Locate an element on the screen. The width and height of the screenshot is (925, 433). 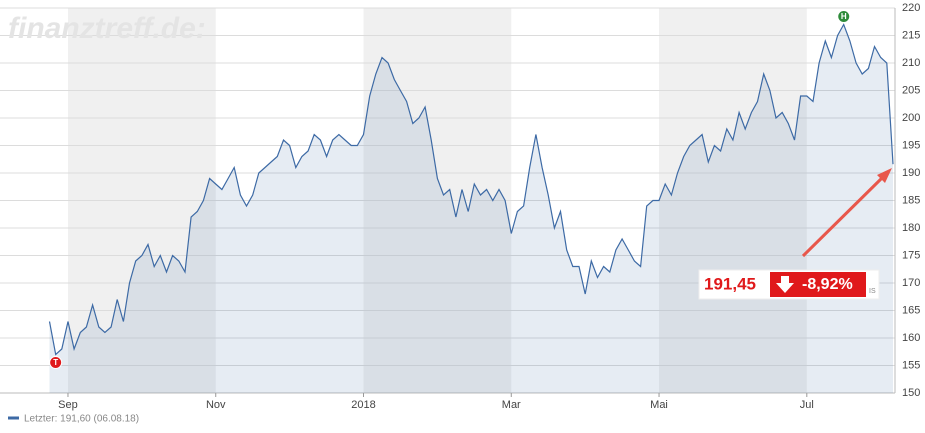
high-marker-label: H is located at coordinates (844, 16).